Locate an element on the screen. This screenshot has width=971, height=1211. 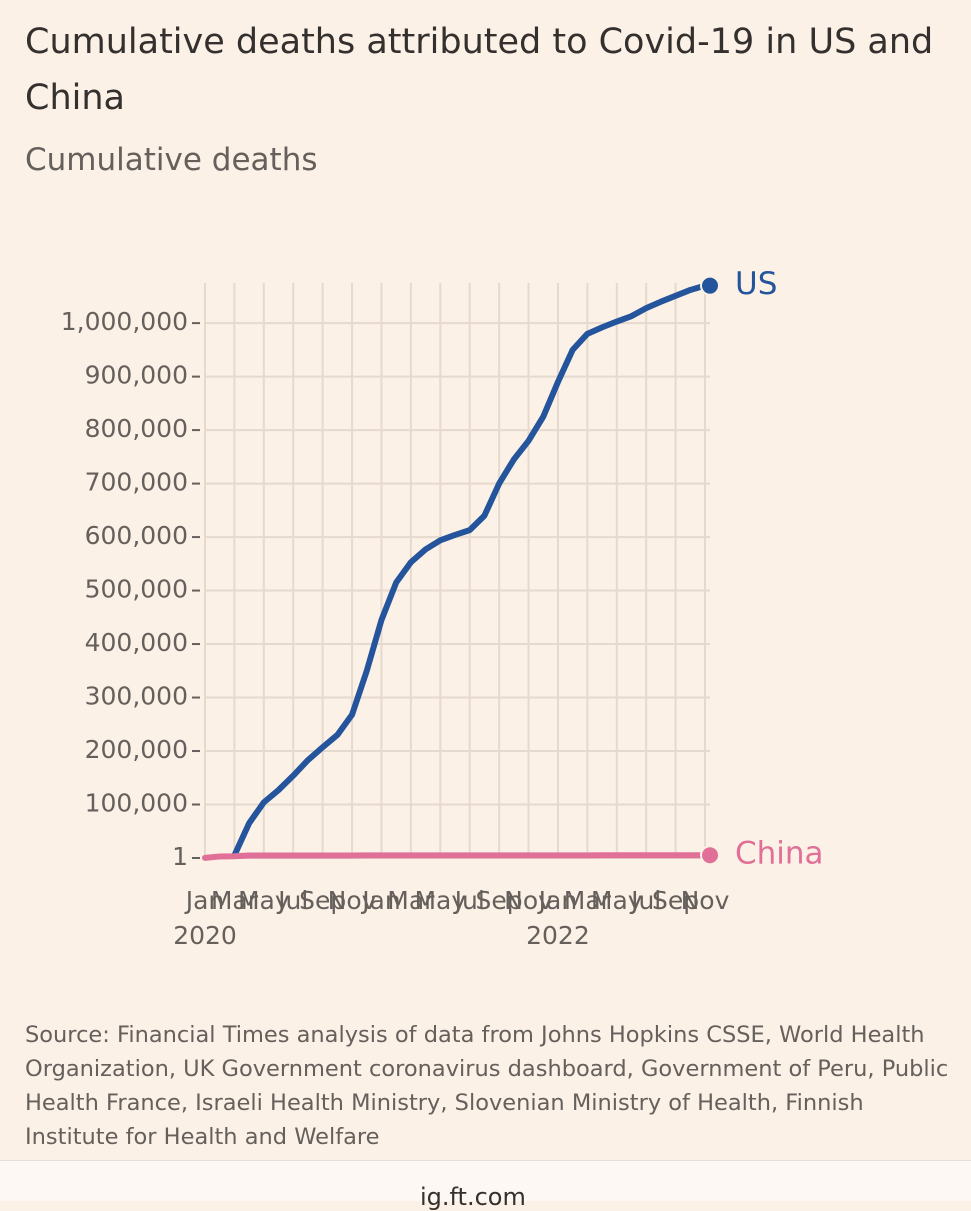
series-line is located at coordinates (455, 856).